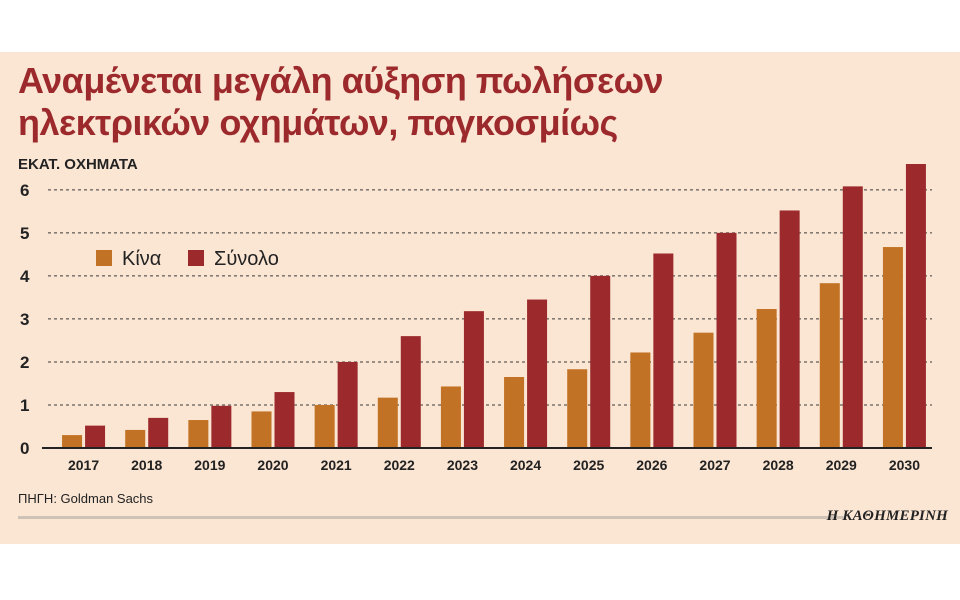 This screenshot has height=600, width=960. Describe the element at coordinates (24, 233) in the screenshot. I see `y-tick-label: 5` at that location.